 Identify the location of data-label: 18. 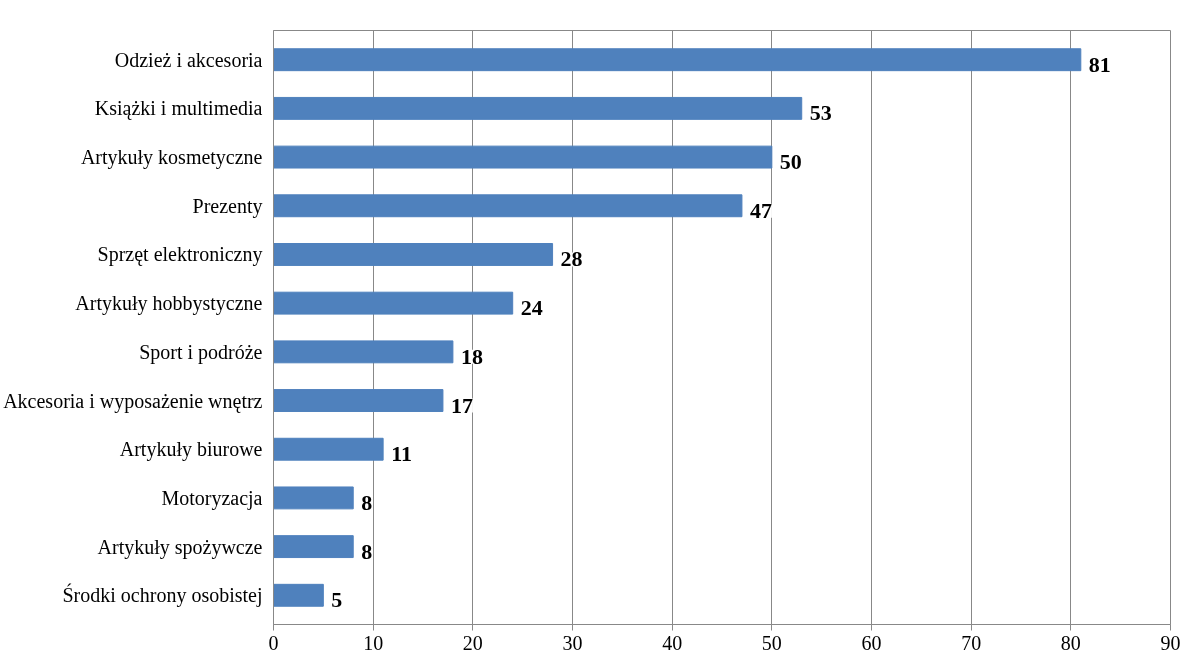
(471, 356).